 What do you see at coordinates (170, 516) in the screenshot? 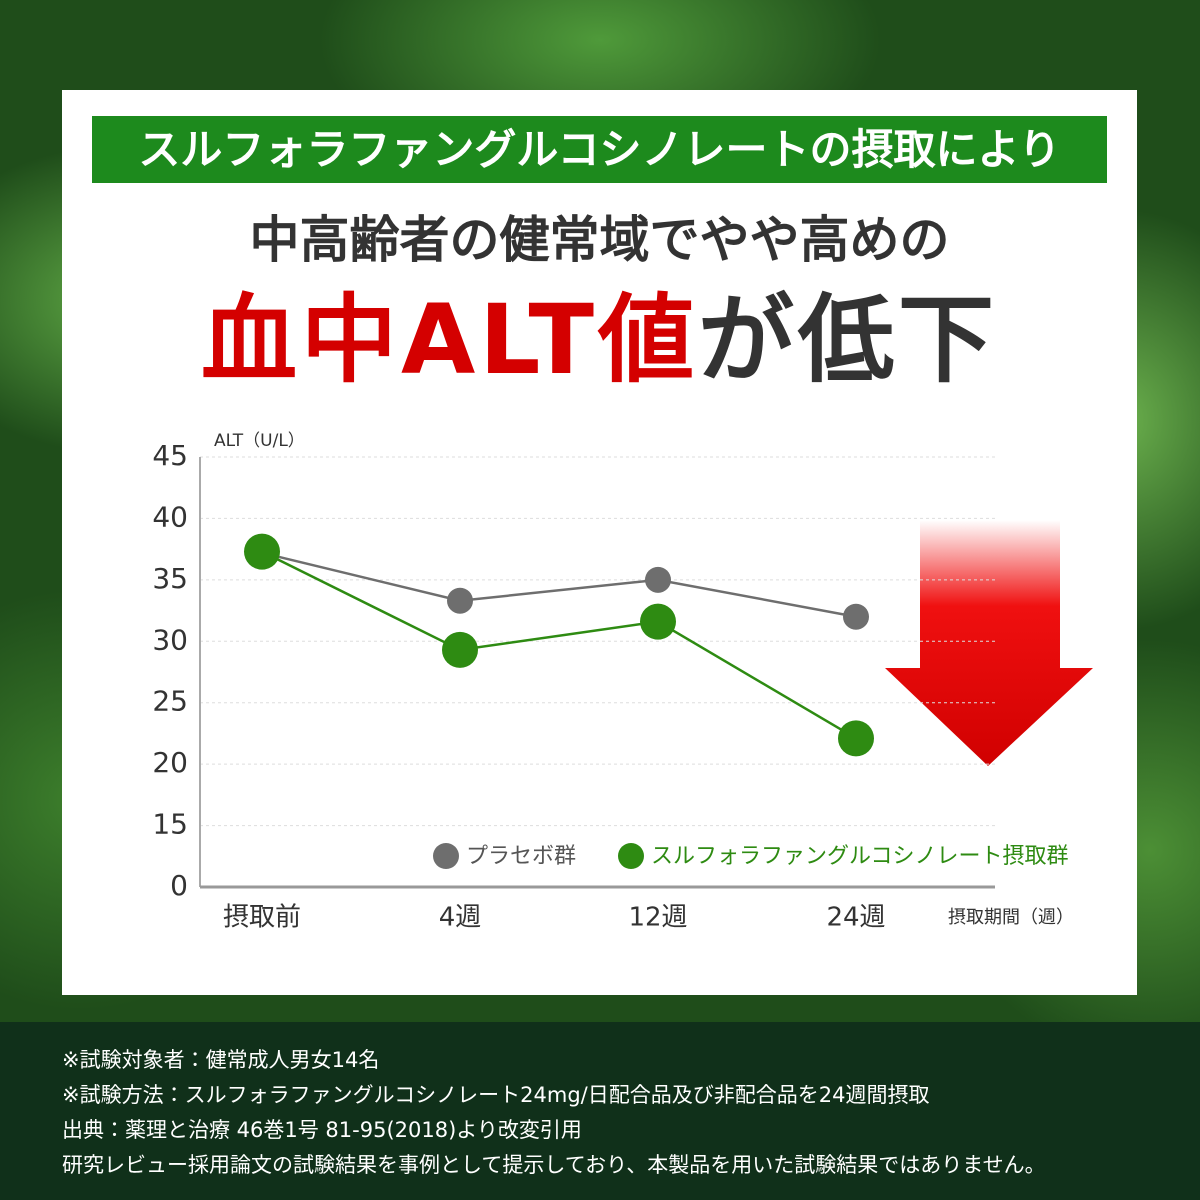
I see `y-tick-label: 40` at bounding box center [170, 516].